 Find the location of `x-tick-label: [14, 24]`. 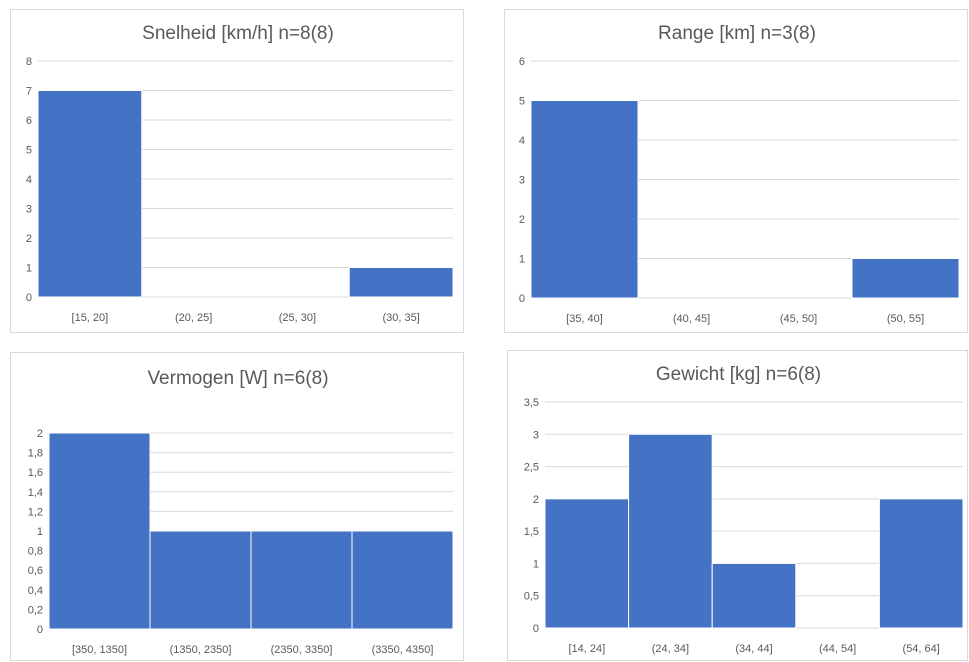

x-tick-label: [14, 24] is located at coordinates (586, 649).